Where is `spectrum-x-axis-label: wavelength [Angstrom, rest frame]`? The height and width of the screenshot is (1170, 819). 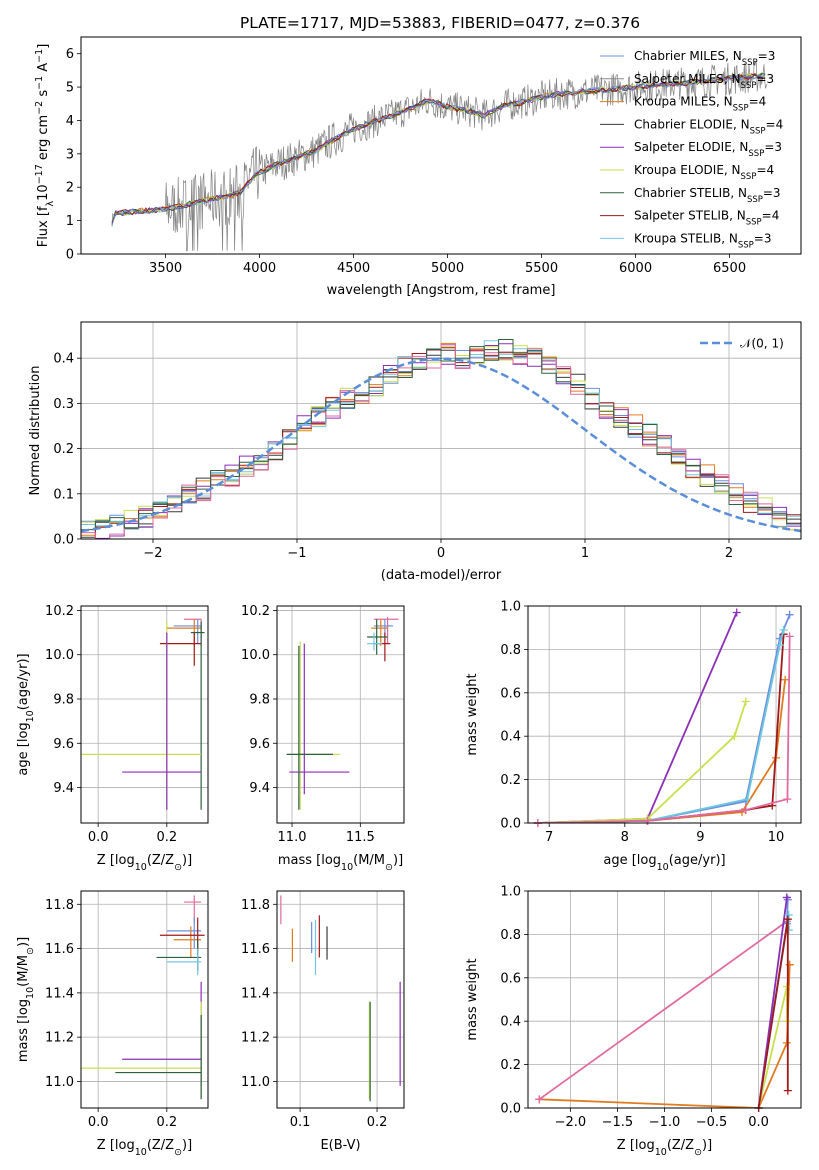
spectrum-x-axis-label: wavelength [Angstrom, rest frame] is located at coordinates (441, 290).